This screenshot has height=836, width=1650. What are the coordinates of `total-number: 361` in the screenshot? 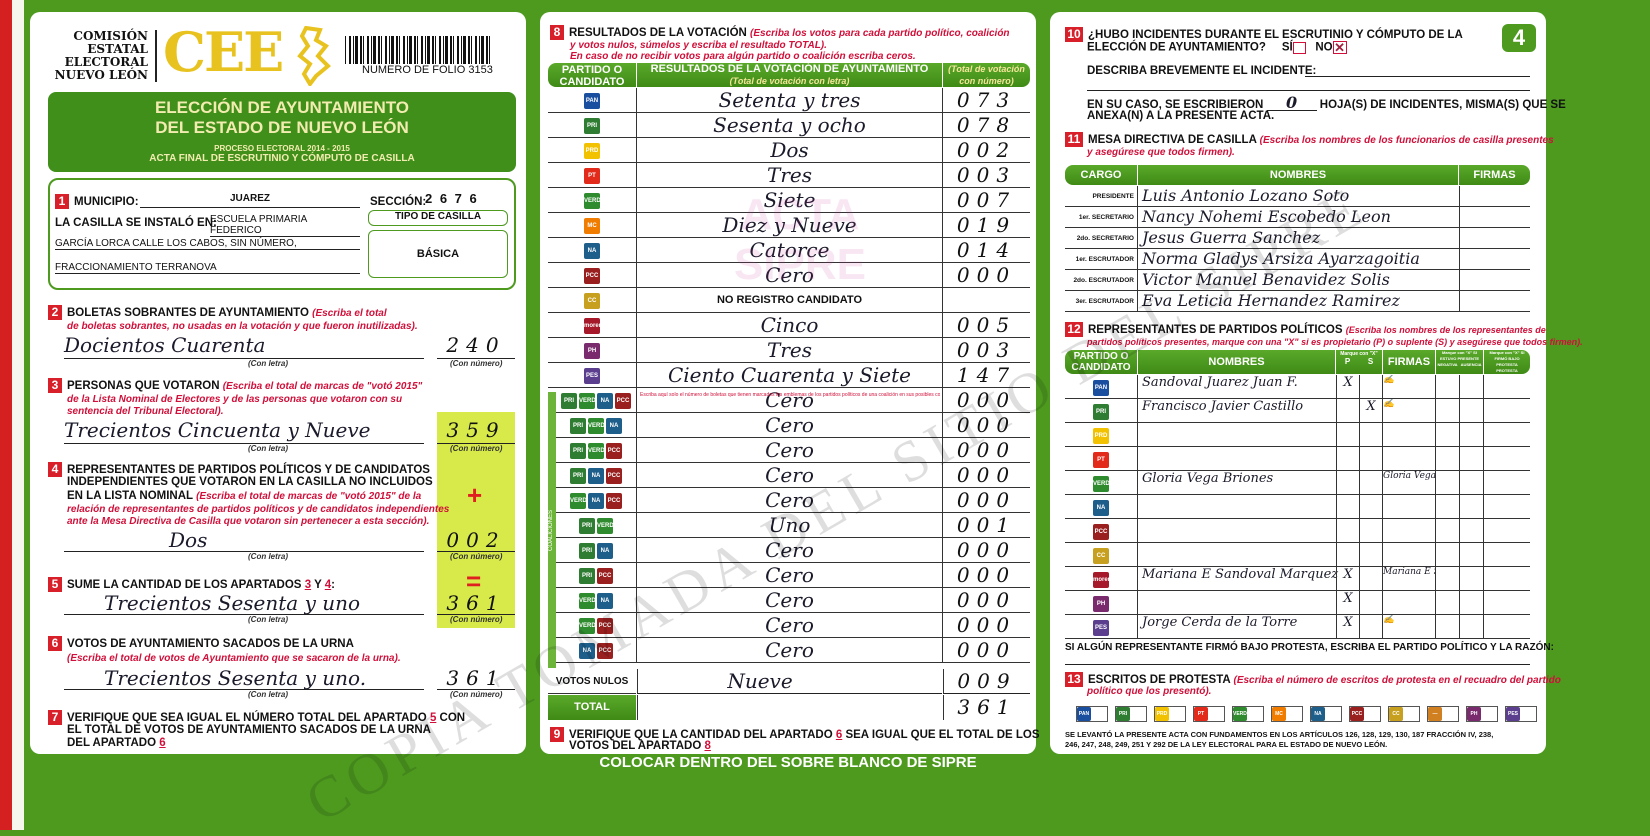 It's located at (986, 707).